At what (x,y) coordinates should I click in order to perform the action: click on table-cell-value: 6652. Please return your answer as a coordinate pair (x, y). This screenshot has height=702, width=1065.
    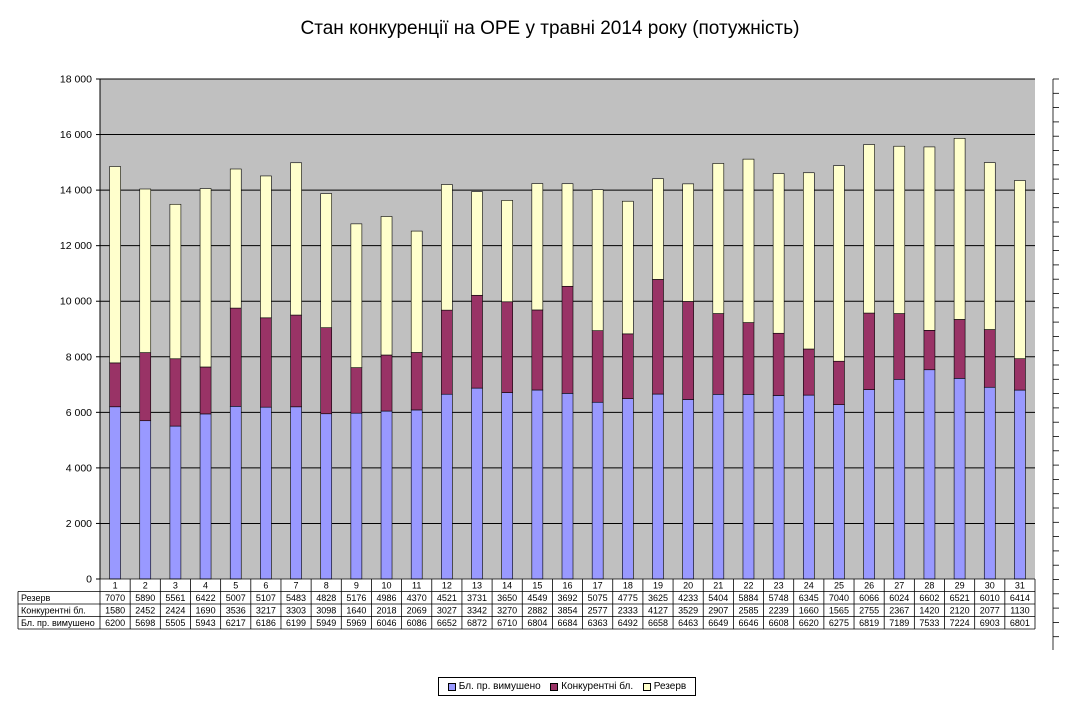
    Looking at the image, I should click on (447, 623).